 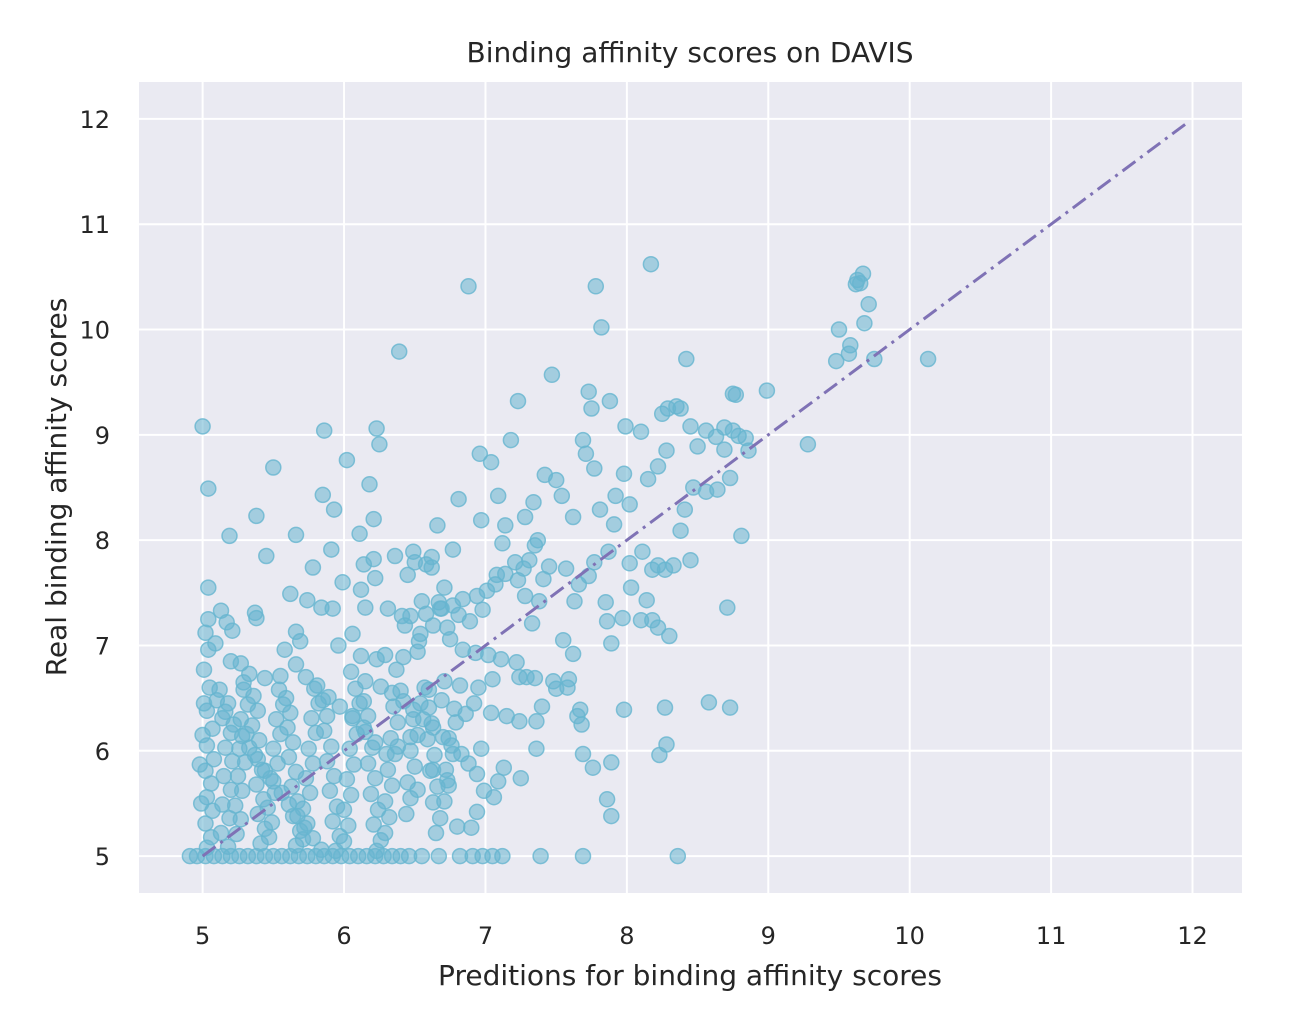 What do you see at coordinates (343, 936) in the screenshot?
I see `x-tick-label: 6` at bounding box center [343, 936].